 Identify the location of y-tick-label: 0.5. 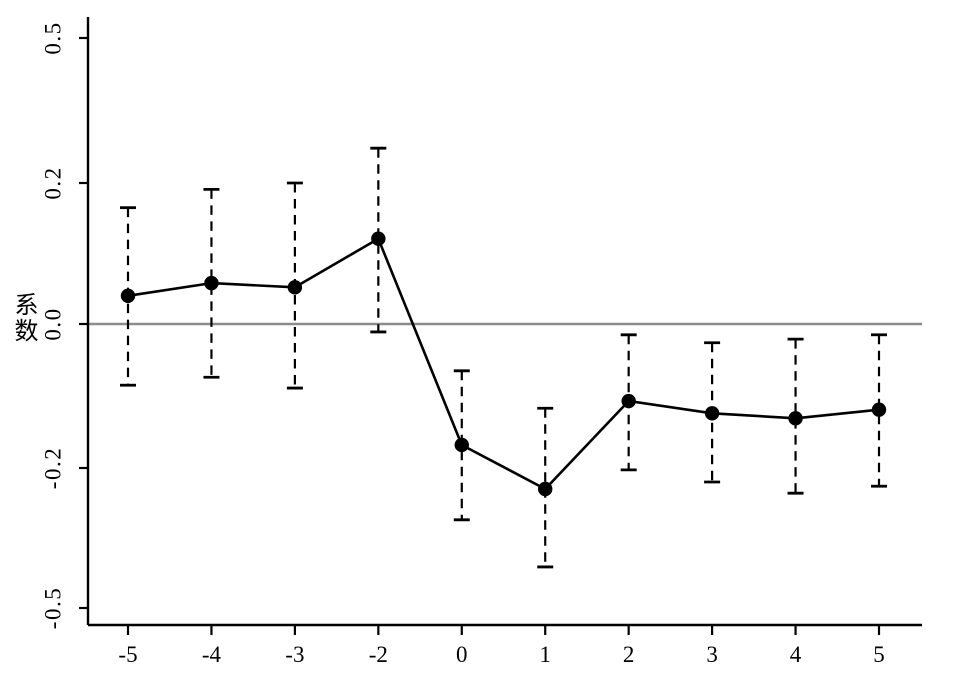
(53, 37).